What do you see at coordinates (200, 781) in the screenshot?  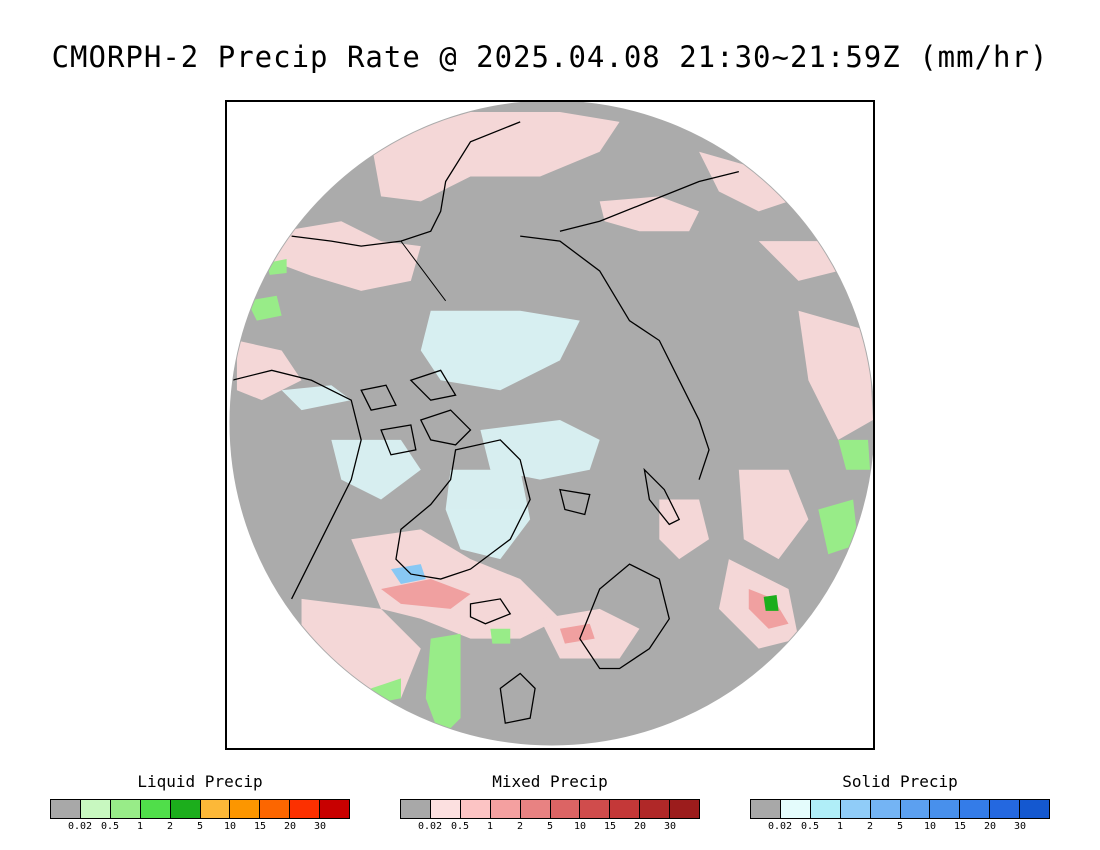 I see `legend-title: Liquid Precip` at bounding box center [200, 781].